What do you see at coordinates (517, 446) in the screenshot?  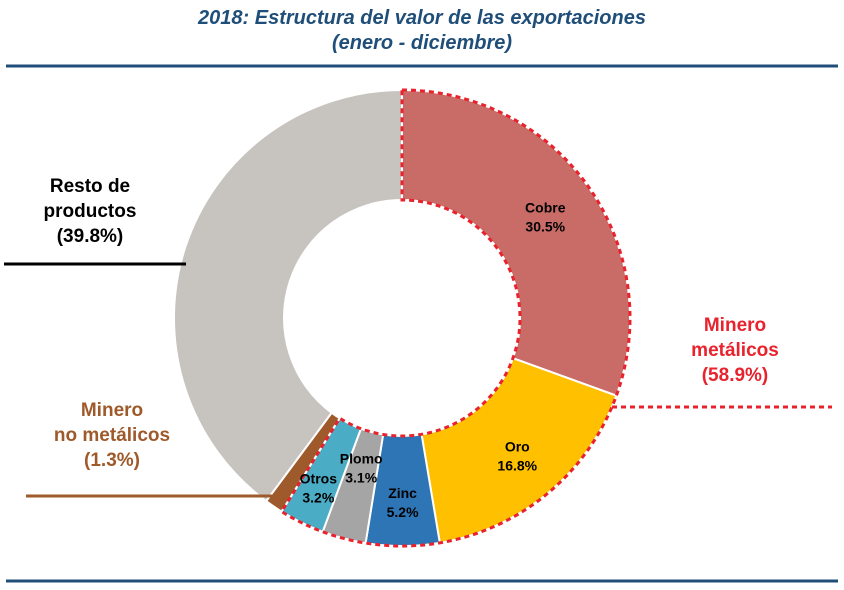 I see `slice-label-oro: Oro` at bounding box center [517, 446].